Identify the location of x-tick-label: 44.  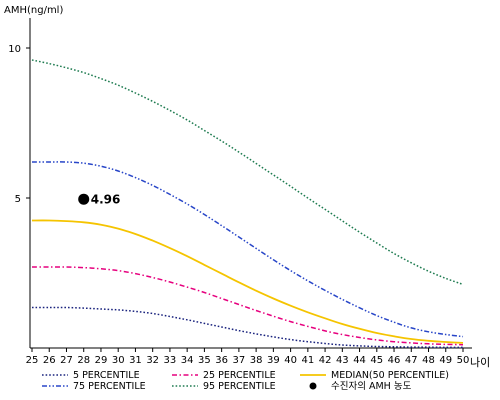
(359, 360).